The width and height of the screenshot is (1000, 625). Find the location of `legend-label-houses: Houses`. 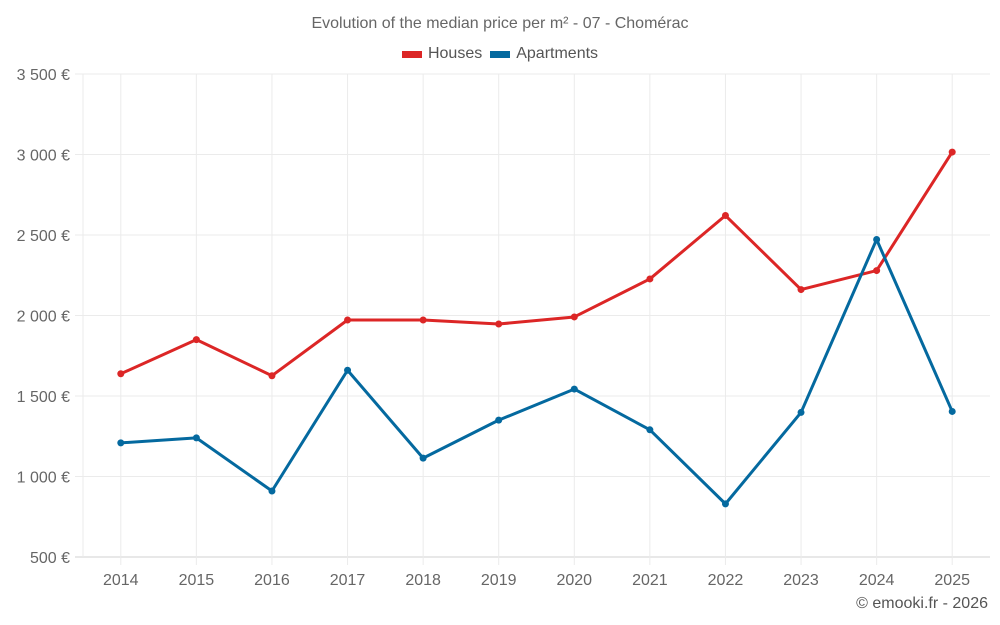

legend-label-houses: Houses is located at coordinates (455, 53).